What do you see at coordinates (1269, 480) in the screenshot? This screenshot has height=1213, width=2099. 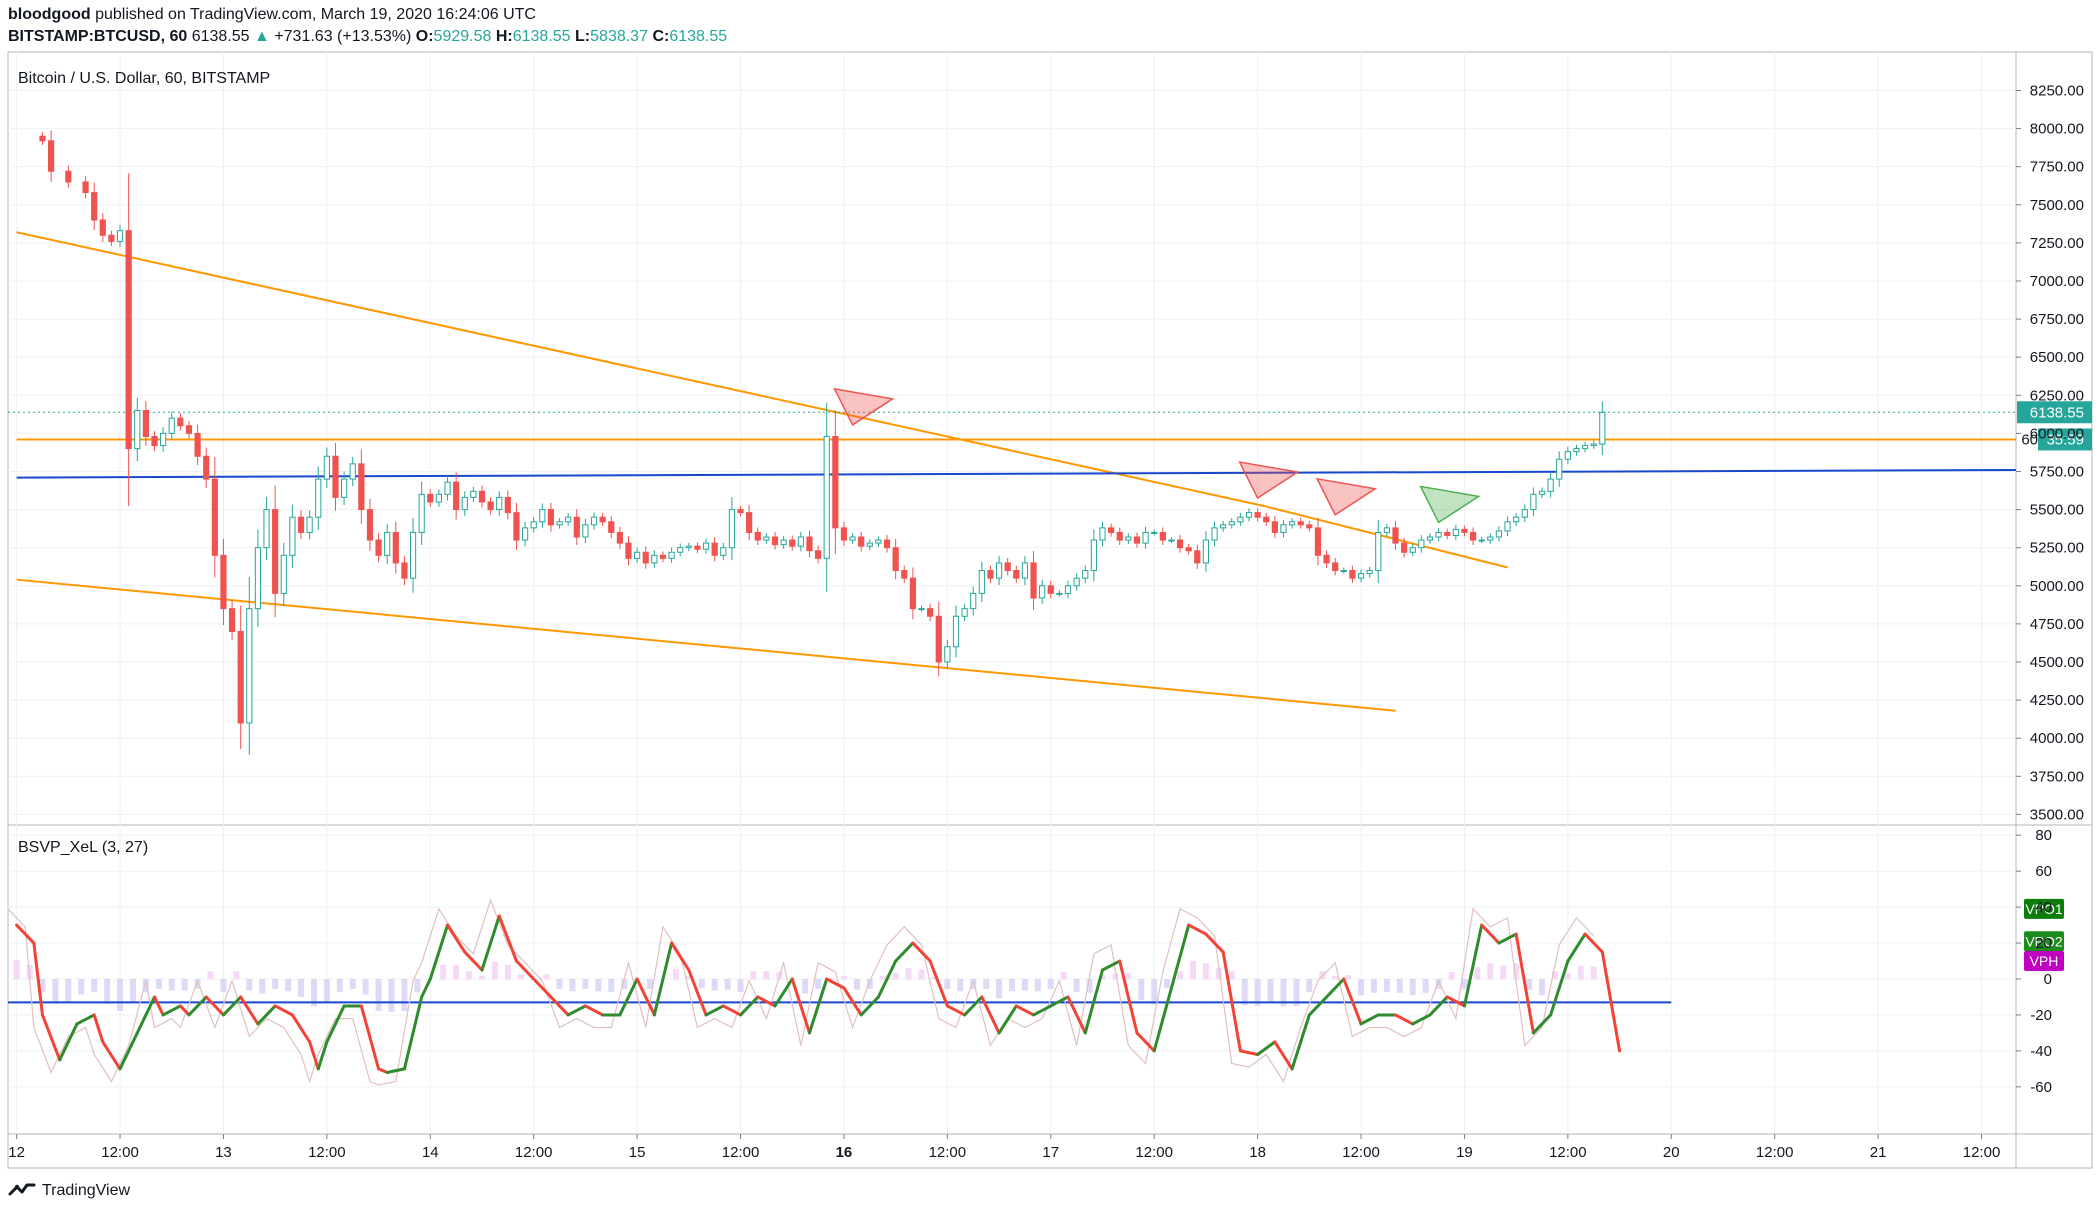 I see `signal-triangle` at bounding box center [1269, 480].